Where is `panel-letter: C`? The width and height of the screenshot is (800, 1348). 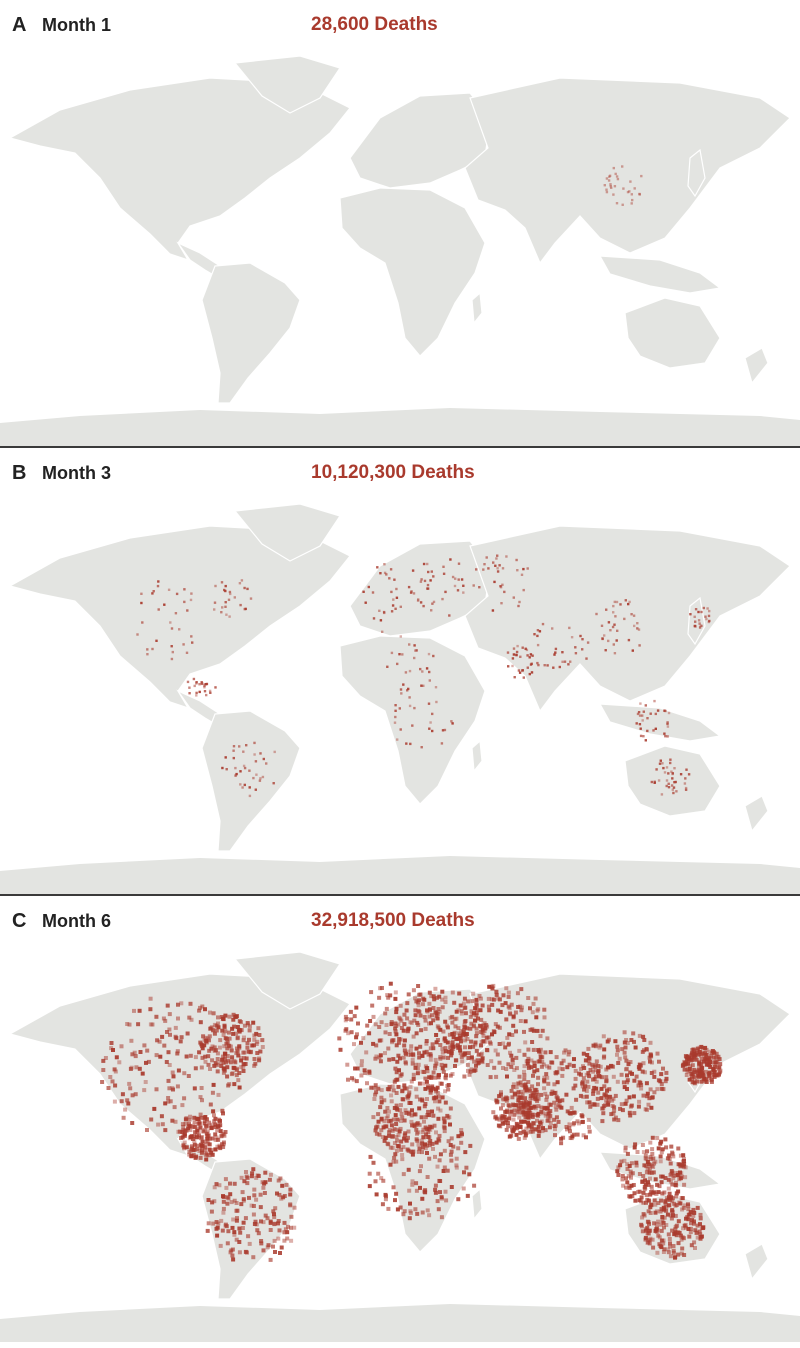 panel-letter: C is located at coordinates (19, 921).